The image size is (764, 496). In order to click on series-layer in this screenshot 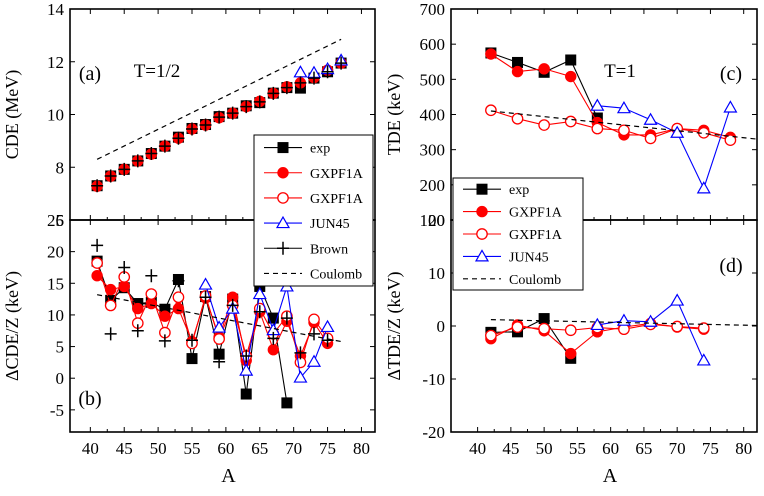, I will do `click(220, 115)`.